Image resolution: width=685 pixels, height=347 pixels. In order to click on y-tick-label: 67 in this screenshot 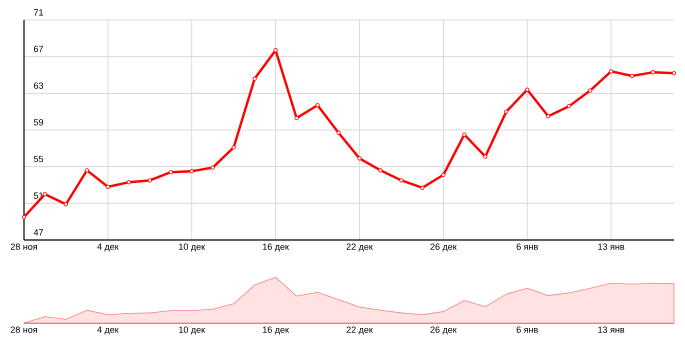, I will do `click(39, 49)`.